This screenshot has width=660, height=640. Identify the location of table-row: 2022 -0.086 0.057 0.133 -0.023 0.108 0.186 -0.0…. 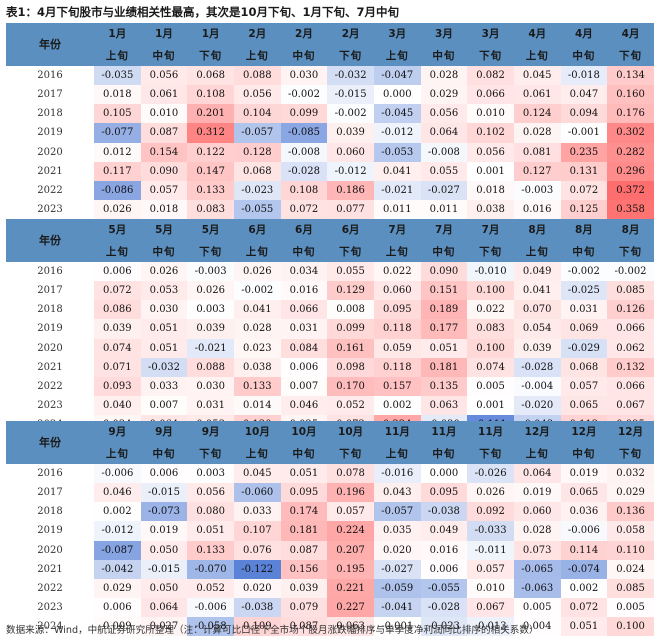
(330, 190).